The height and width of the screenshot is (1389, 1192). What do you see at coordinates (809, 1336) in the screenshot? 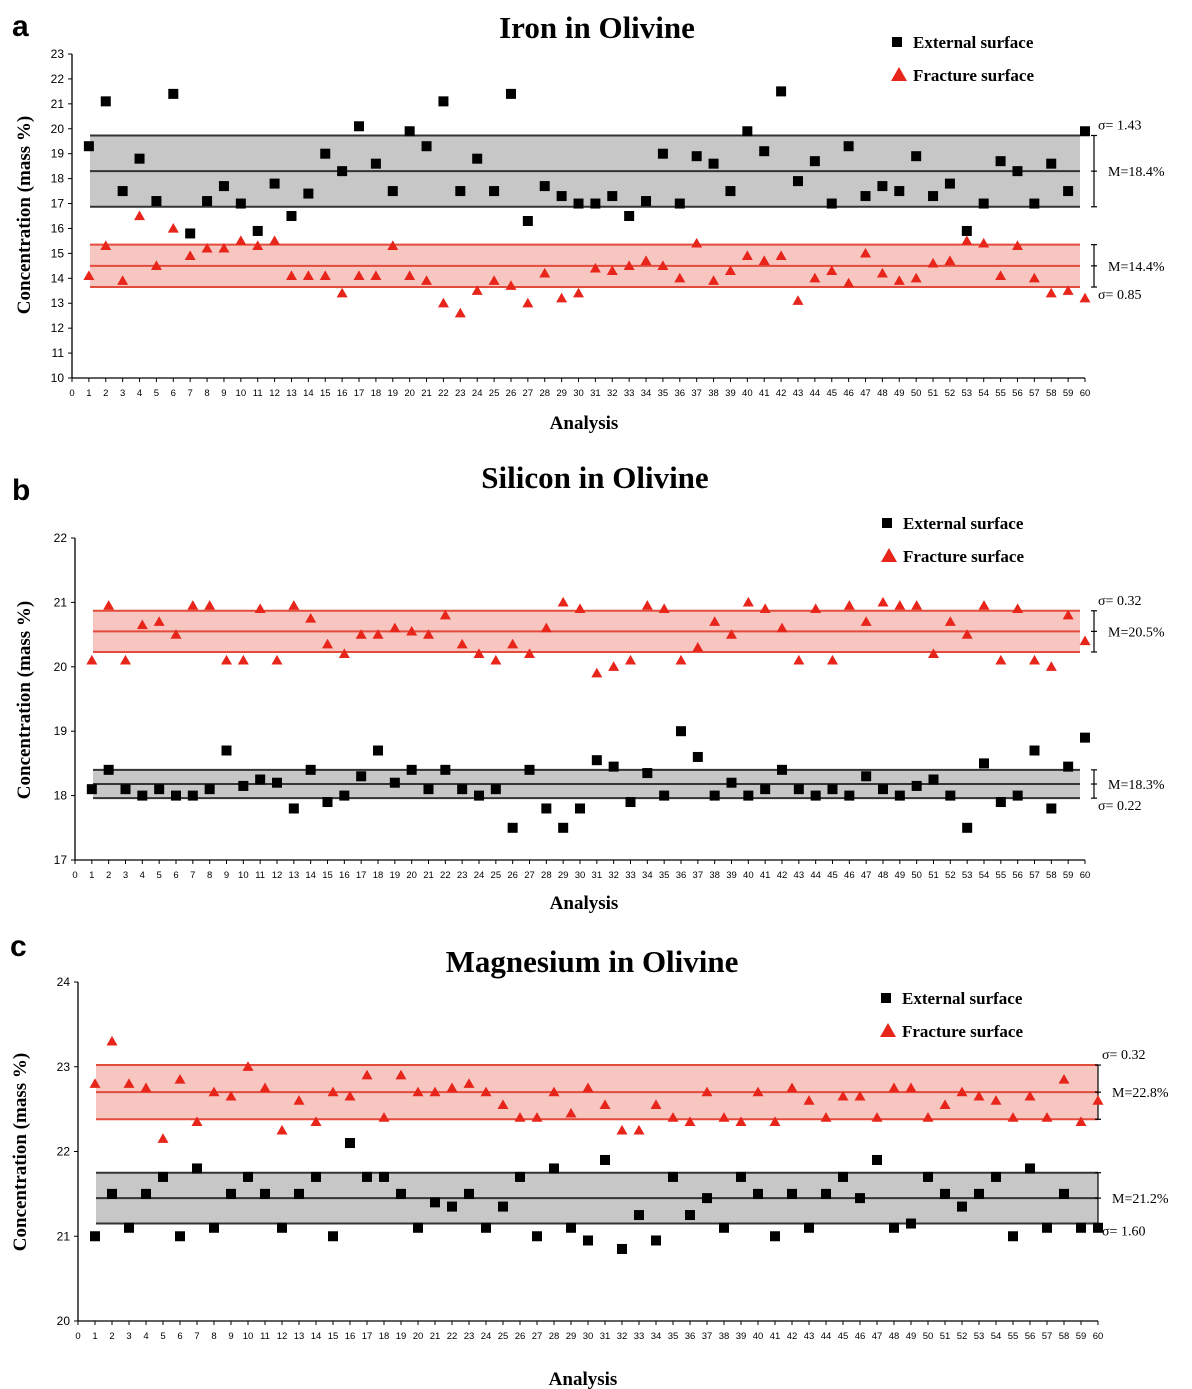
I see `x-tick-label: 43` at bounding box center [809, 1336].